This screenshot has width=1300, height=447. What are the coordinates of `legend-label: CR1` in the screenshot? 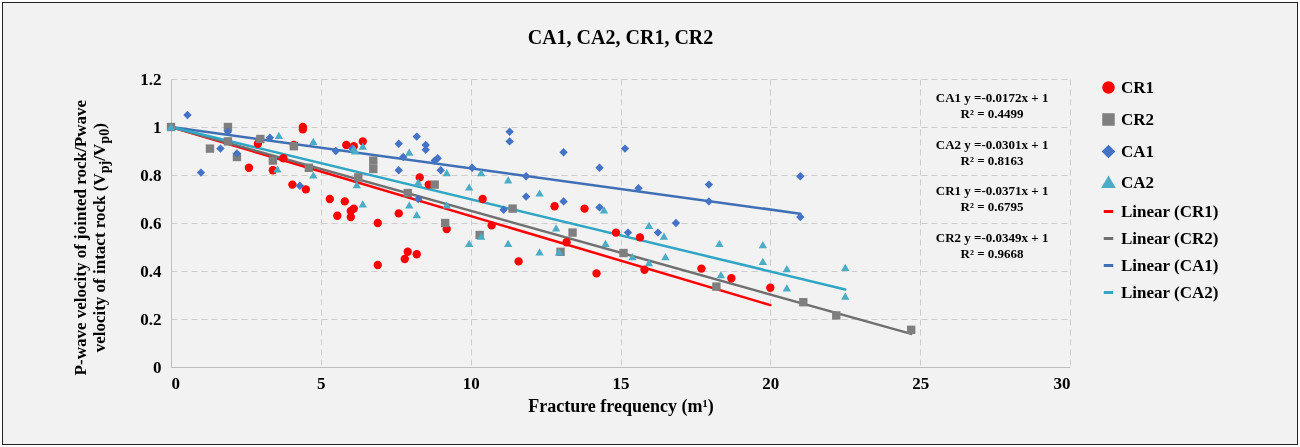 It's located at (1138, 87).